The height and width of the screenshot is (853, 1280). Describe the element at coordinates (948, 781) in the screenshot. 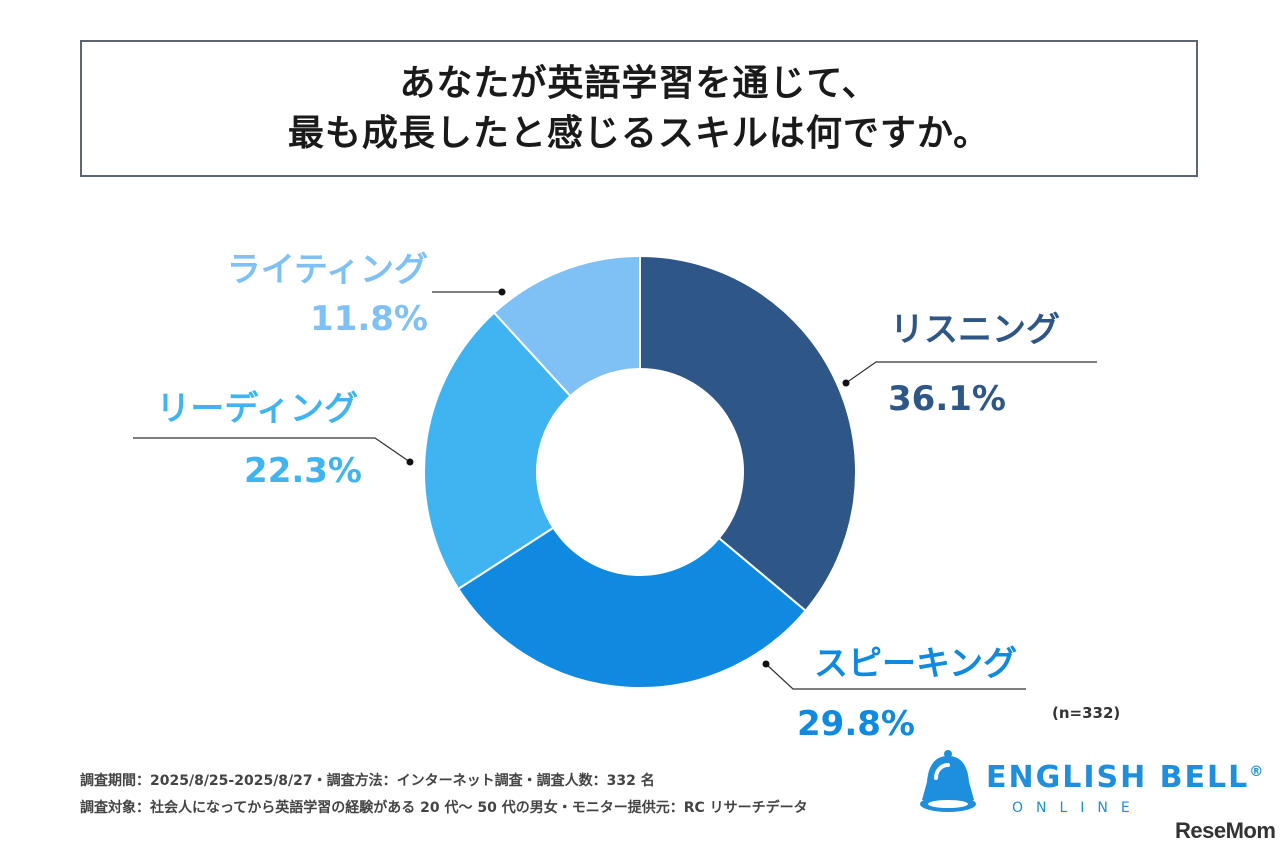

I see `bell-icon` at that location.